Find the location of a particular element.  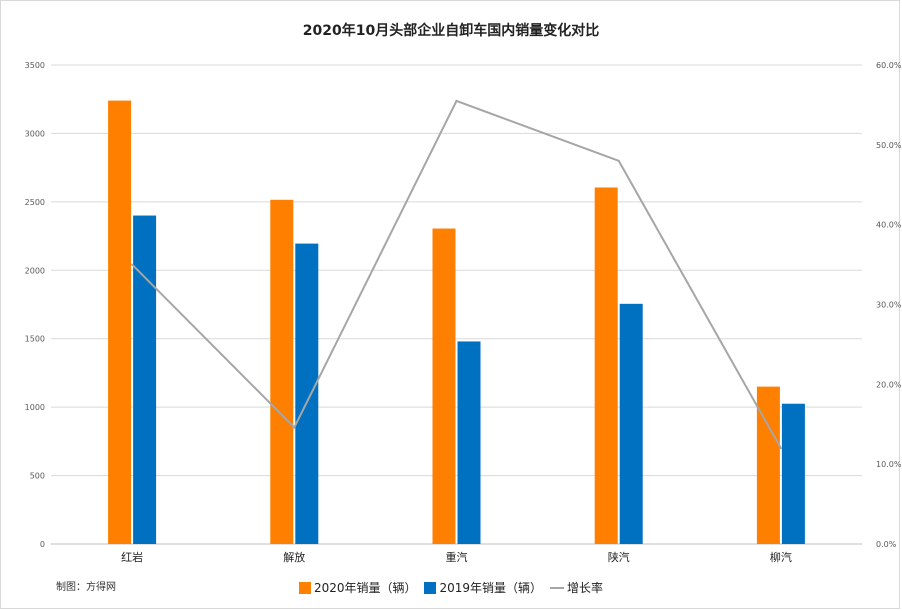

x-tick-label: 柳汽 is located at coordinates (781, 557).